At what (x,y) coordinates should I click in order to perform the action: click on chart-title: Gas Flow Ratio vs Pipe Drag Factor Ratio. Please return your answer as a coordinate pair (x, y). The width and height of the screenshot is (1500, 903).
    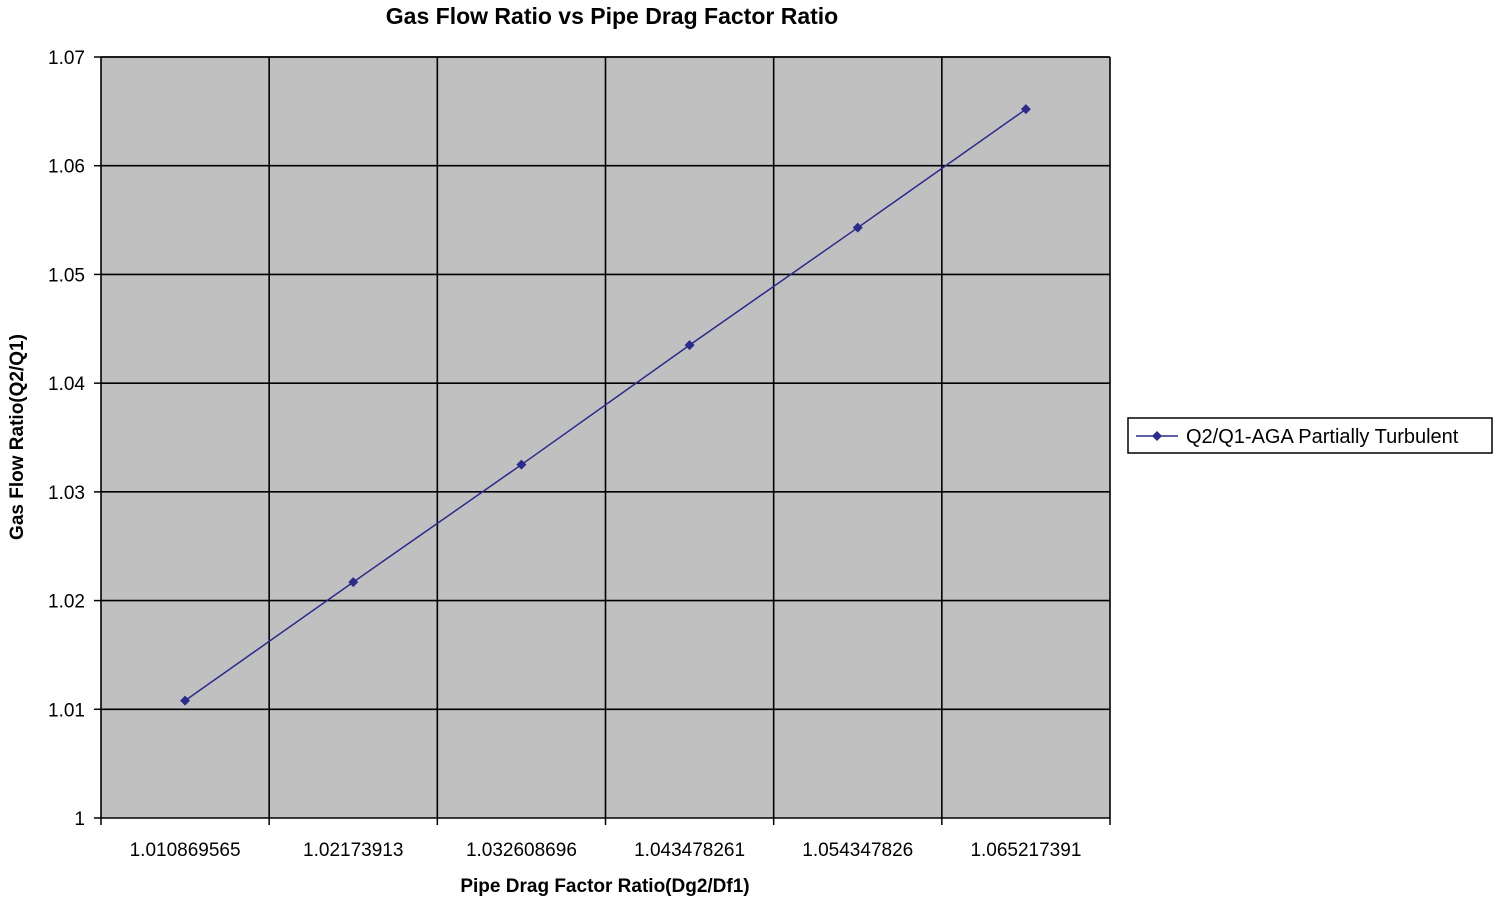
    Looking at the image, I should click on (612, 16).